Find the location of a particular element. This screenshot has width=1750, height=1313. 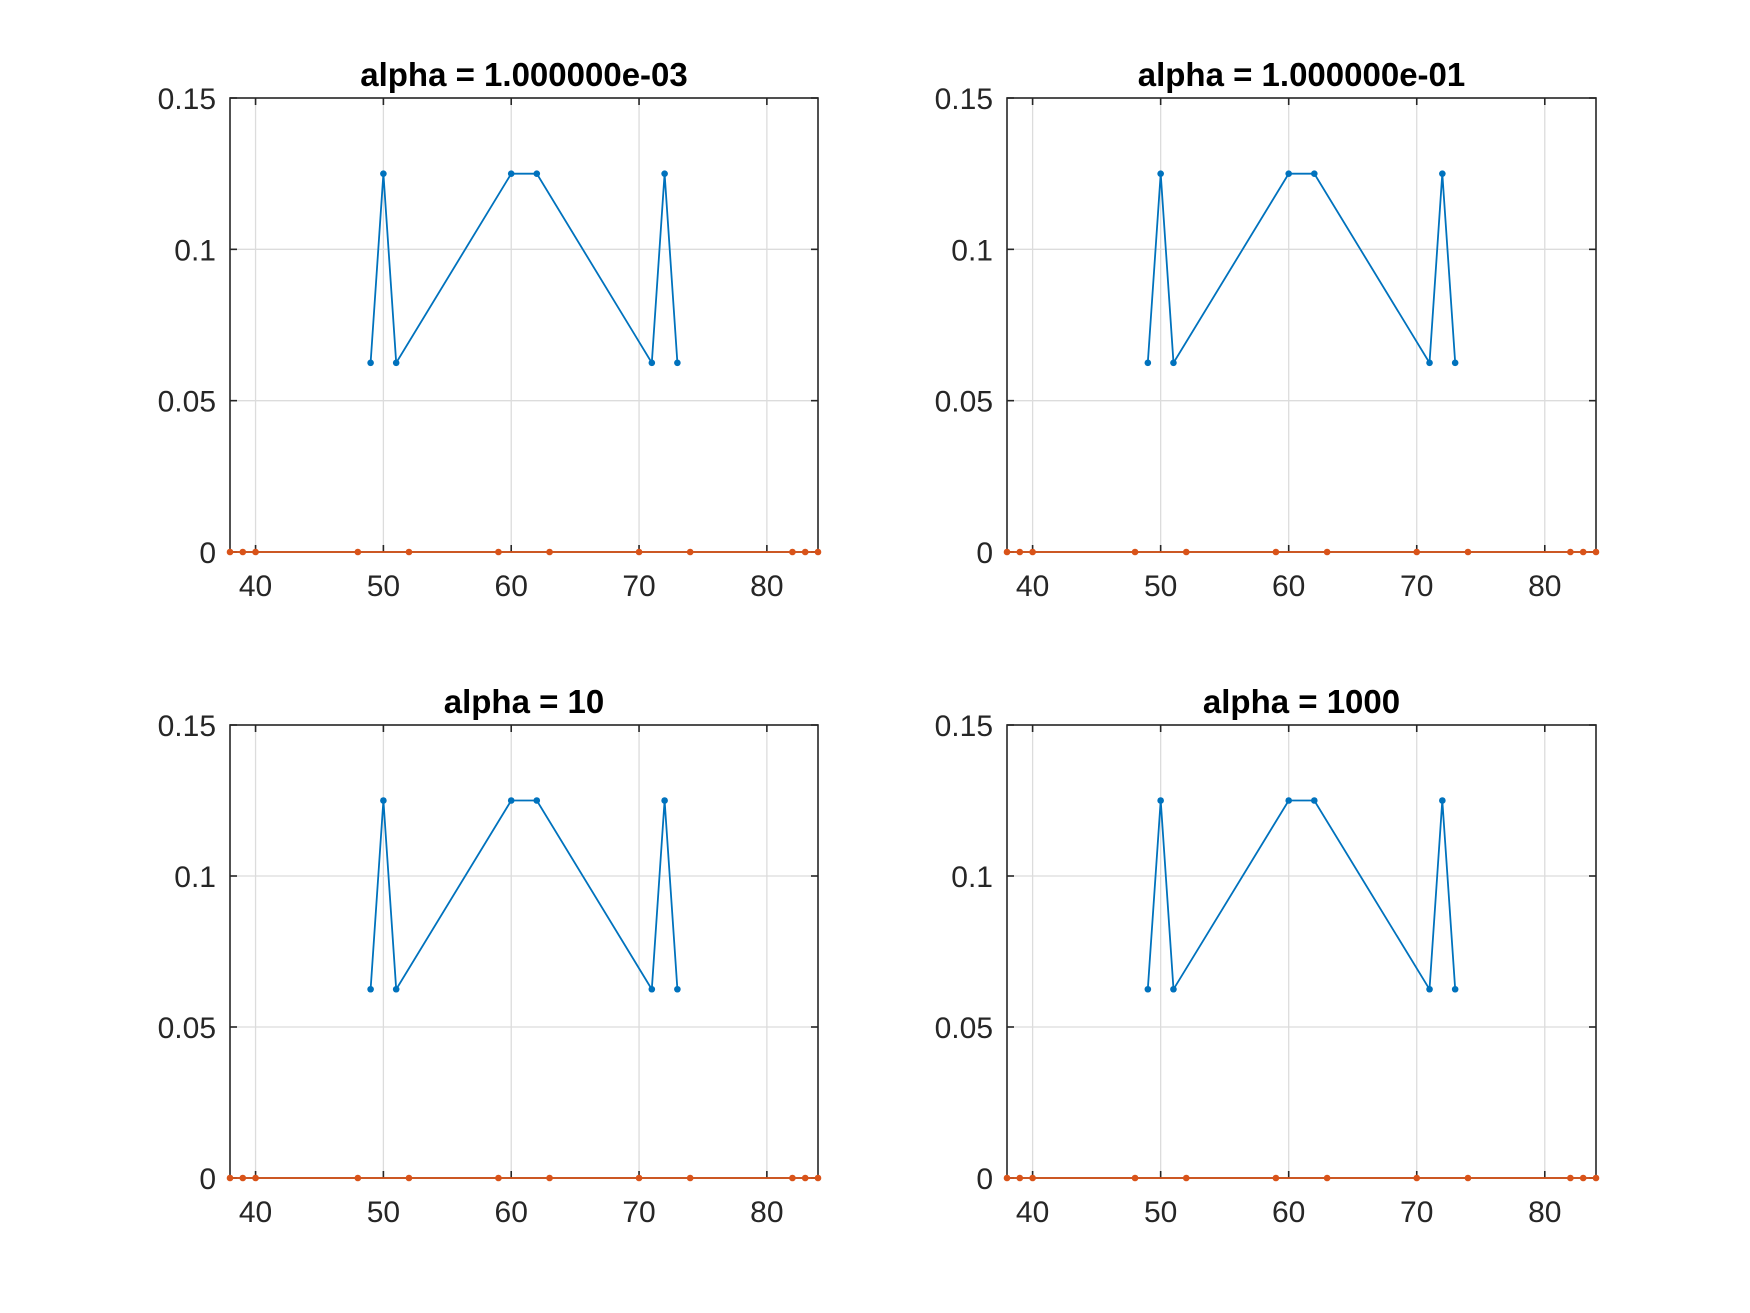

subplot-3-y-tick-label: 0 is located at coordinates (207, 1179).